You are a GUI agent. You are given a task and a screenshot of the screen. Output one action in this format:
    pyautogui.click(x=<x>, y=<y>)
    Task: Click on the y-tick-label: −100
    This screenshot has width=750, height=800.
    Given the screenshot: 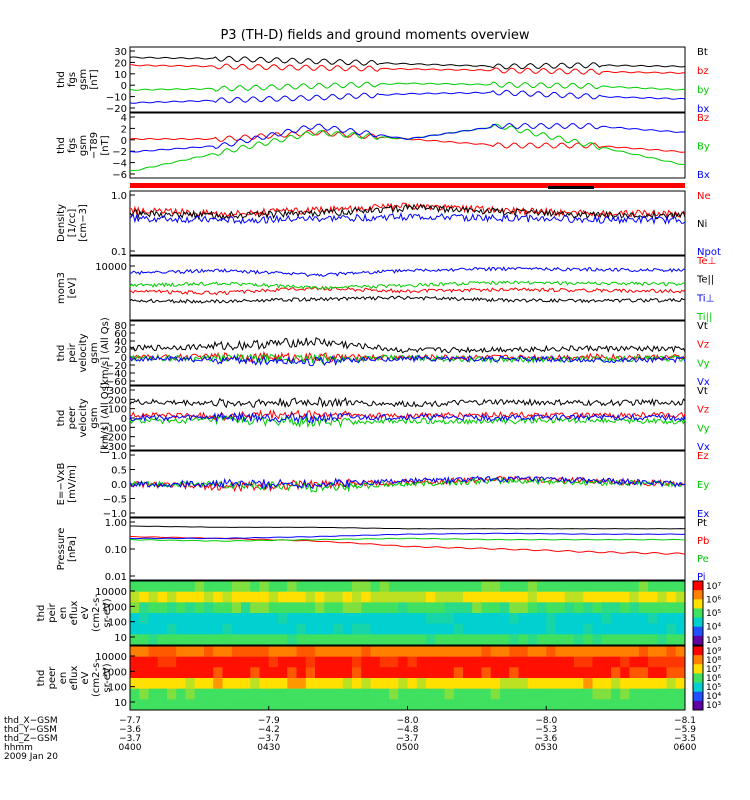 What is the action you would take?
    pyautogui.click(x=113, y=428)
    